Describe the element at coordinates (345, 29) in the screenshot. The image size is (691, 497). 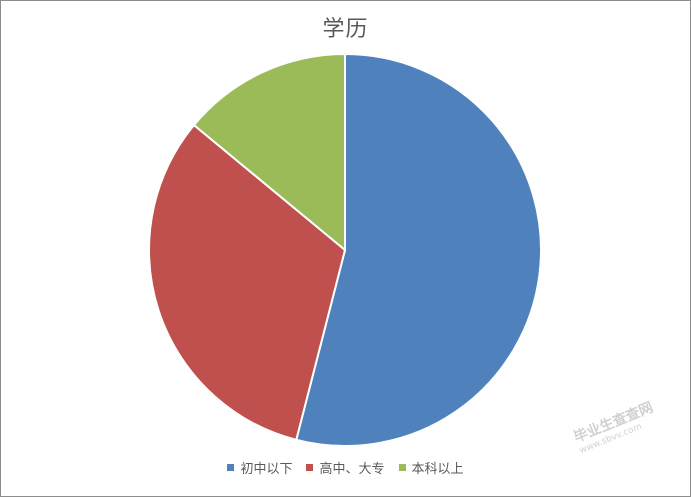
I see `chart-title: 学历` at that location.